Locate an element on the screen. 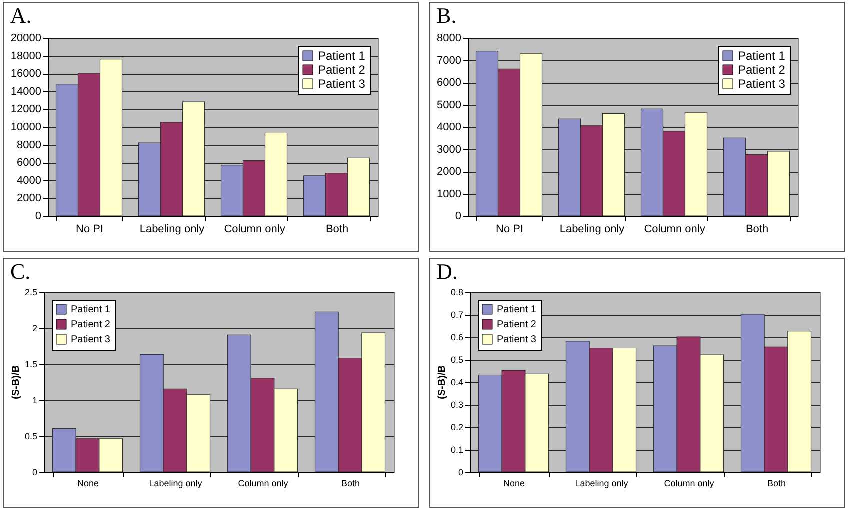 Image resolution: width=848 pixels, height=513 pixels. y-tick-label: 1 is located at coordinates (35, 401).